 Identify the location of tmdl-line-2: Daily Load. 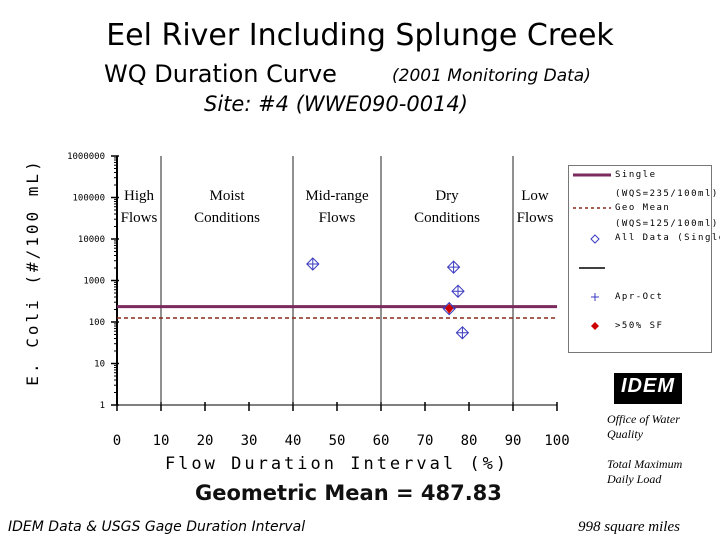
(634, 479).